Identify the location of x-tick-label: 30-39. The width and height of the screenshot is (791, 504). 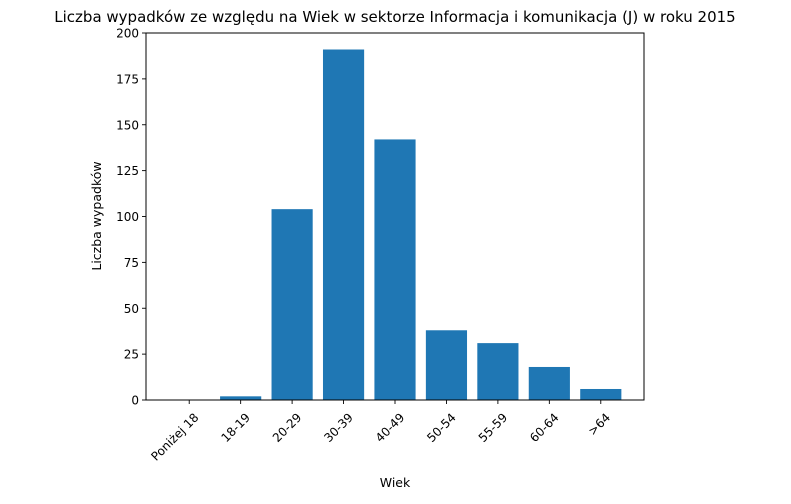
(338, 427).